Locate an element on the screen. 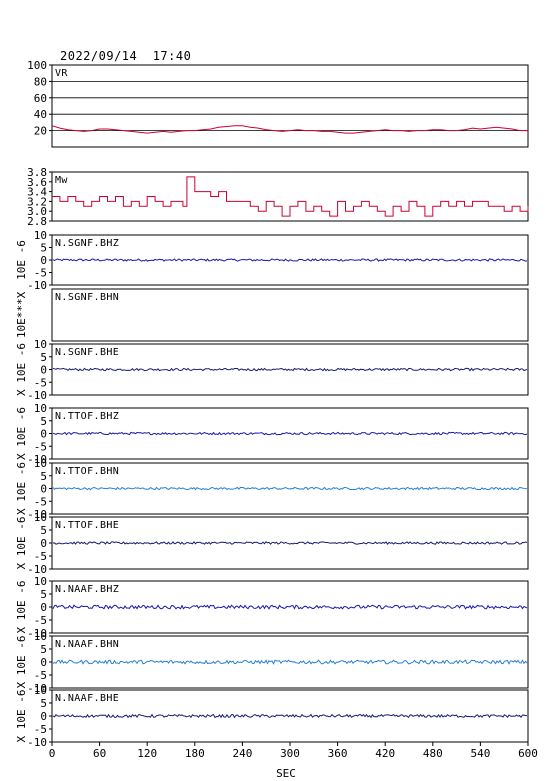 The height and width of the screenshot is (781, 554). y-tick-label-n-sgnf-bhe-3: 5 is located at coordinates (43, 357).